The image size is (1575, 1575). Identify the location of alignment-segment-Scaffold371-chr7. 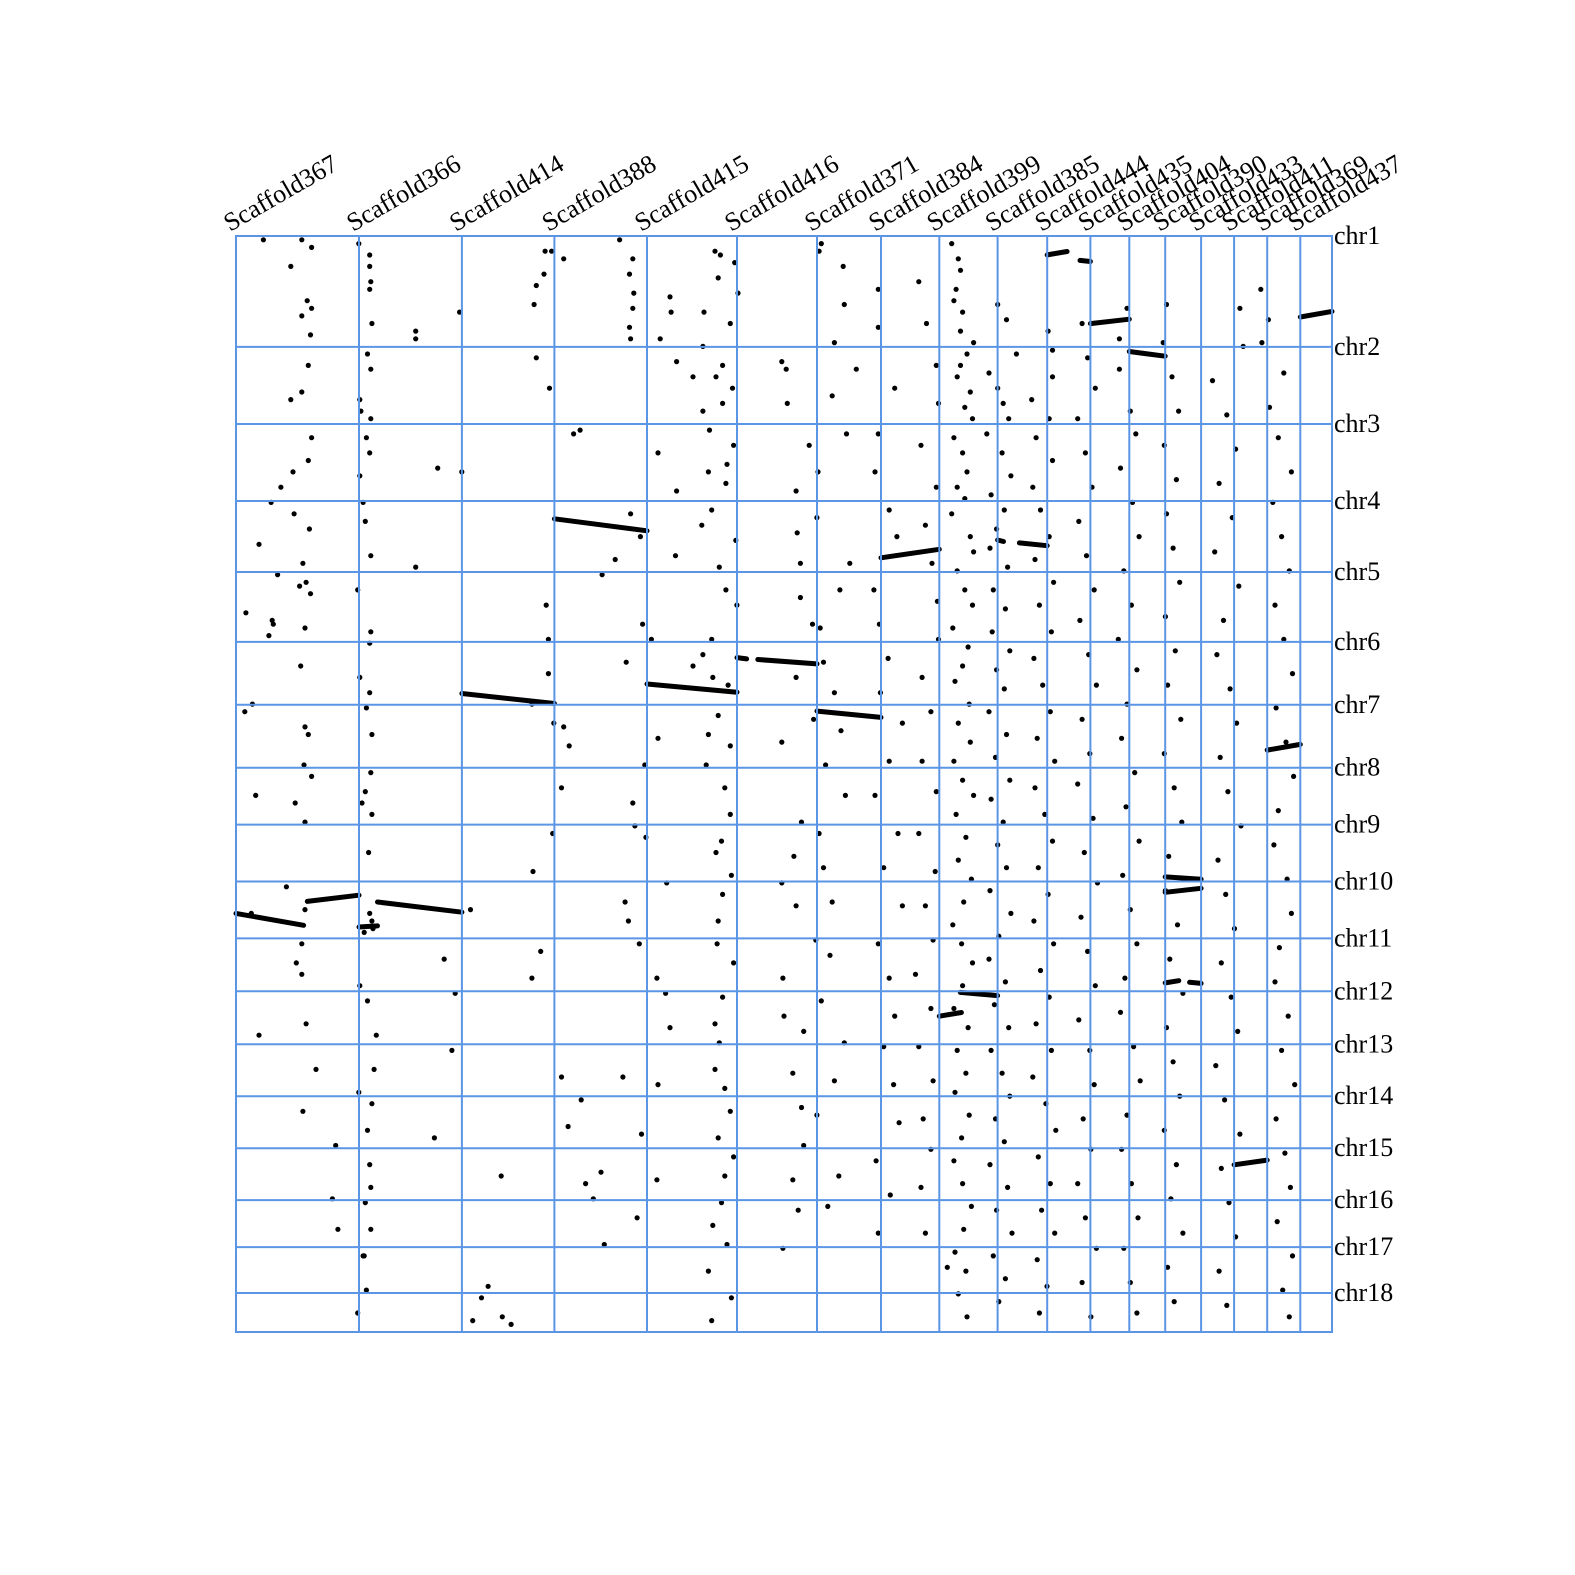
(849, 714).